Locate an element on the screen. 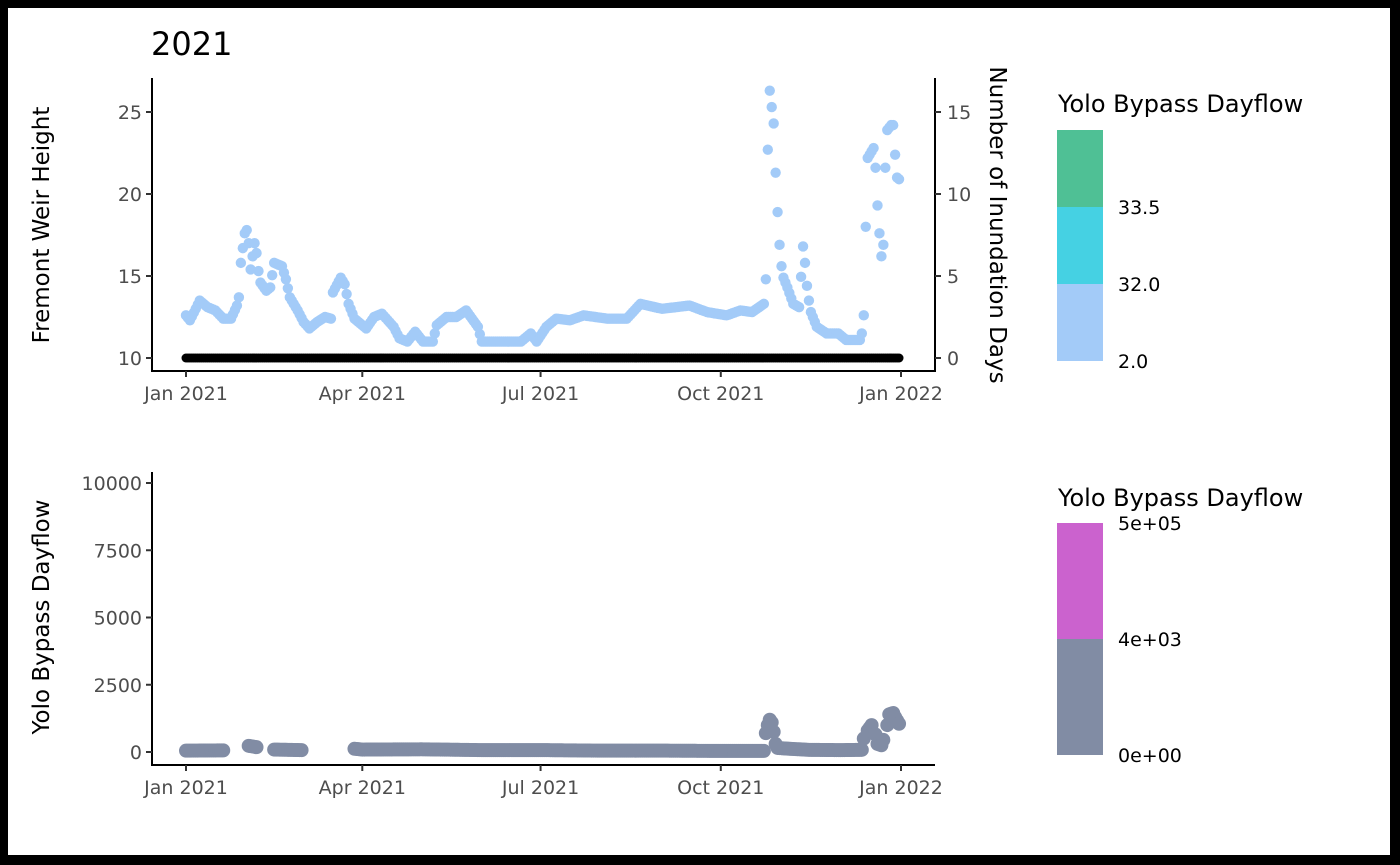  top-legend-title: Yolo Bypass Dayflow is located at coordinates (1180, 104).